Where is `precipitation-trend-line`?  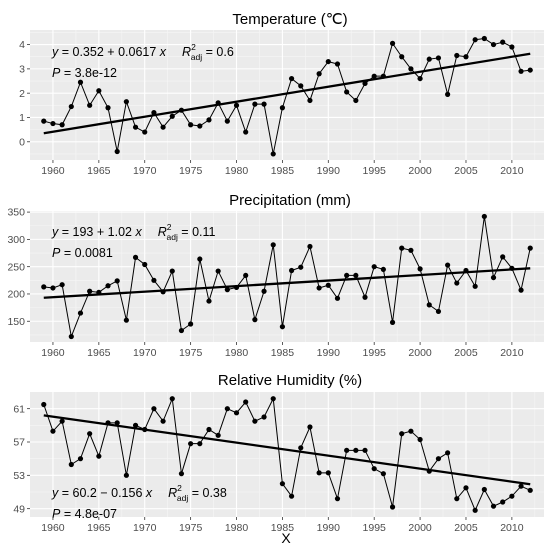
precipitation-trend-line is located at coordinates (287, 283).